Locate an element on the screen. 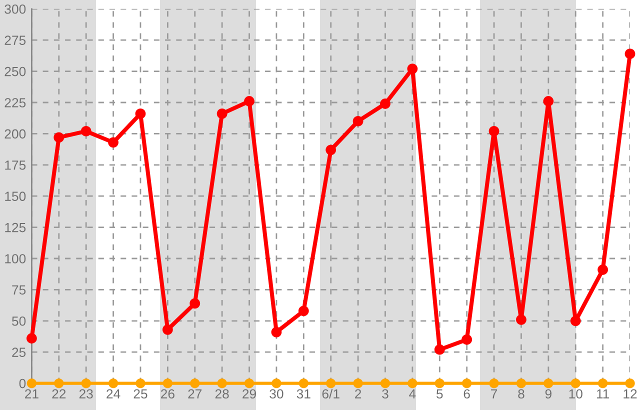 The width and height of the screenshot is (640, 410). x-tick-label: 23 is located at coordinates (86, 394).